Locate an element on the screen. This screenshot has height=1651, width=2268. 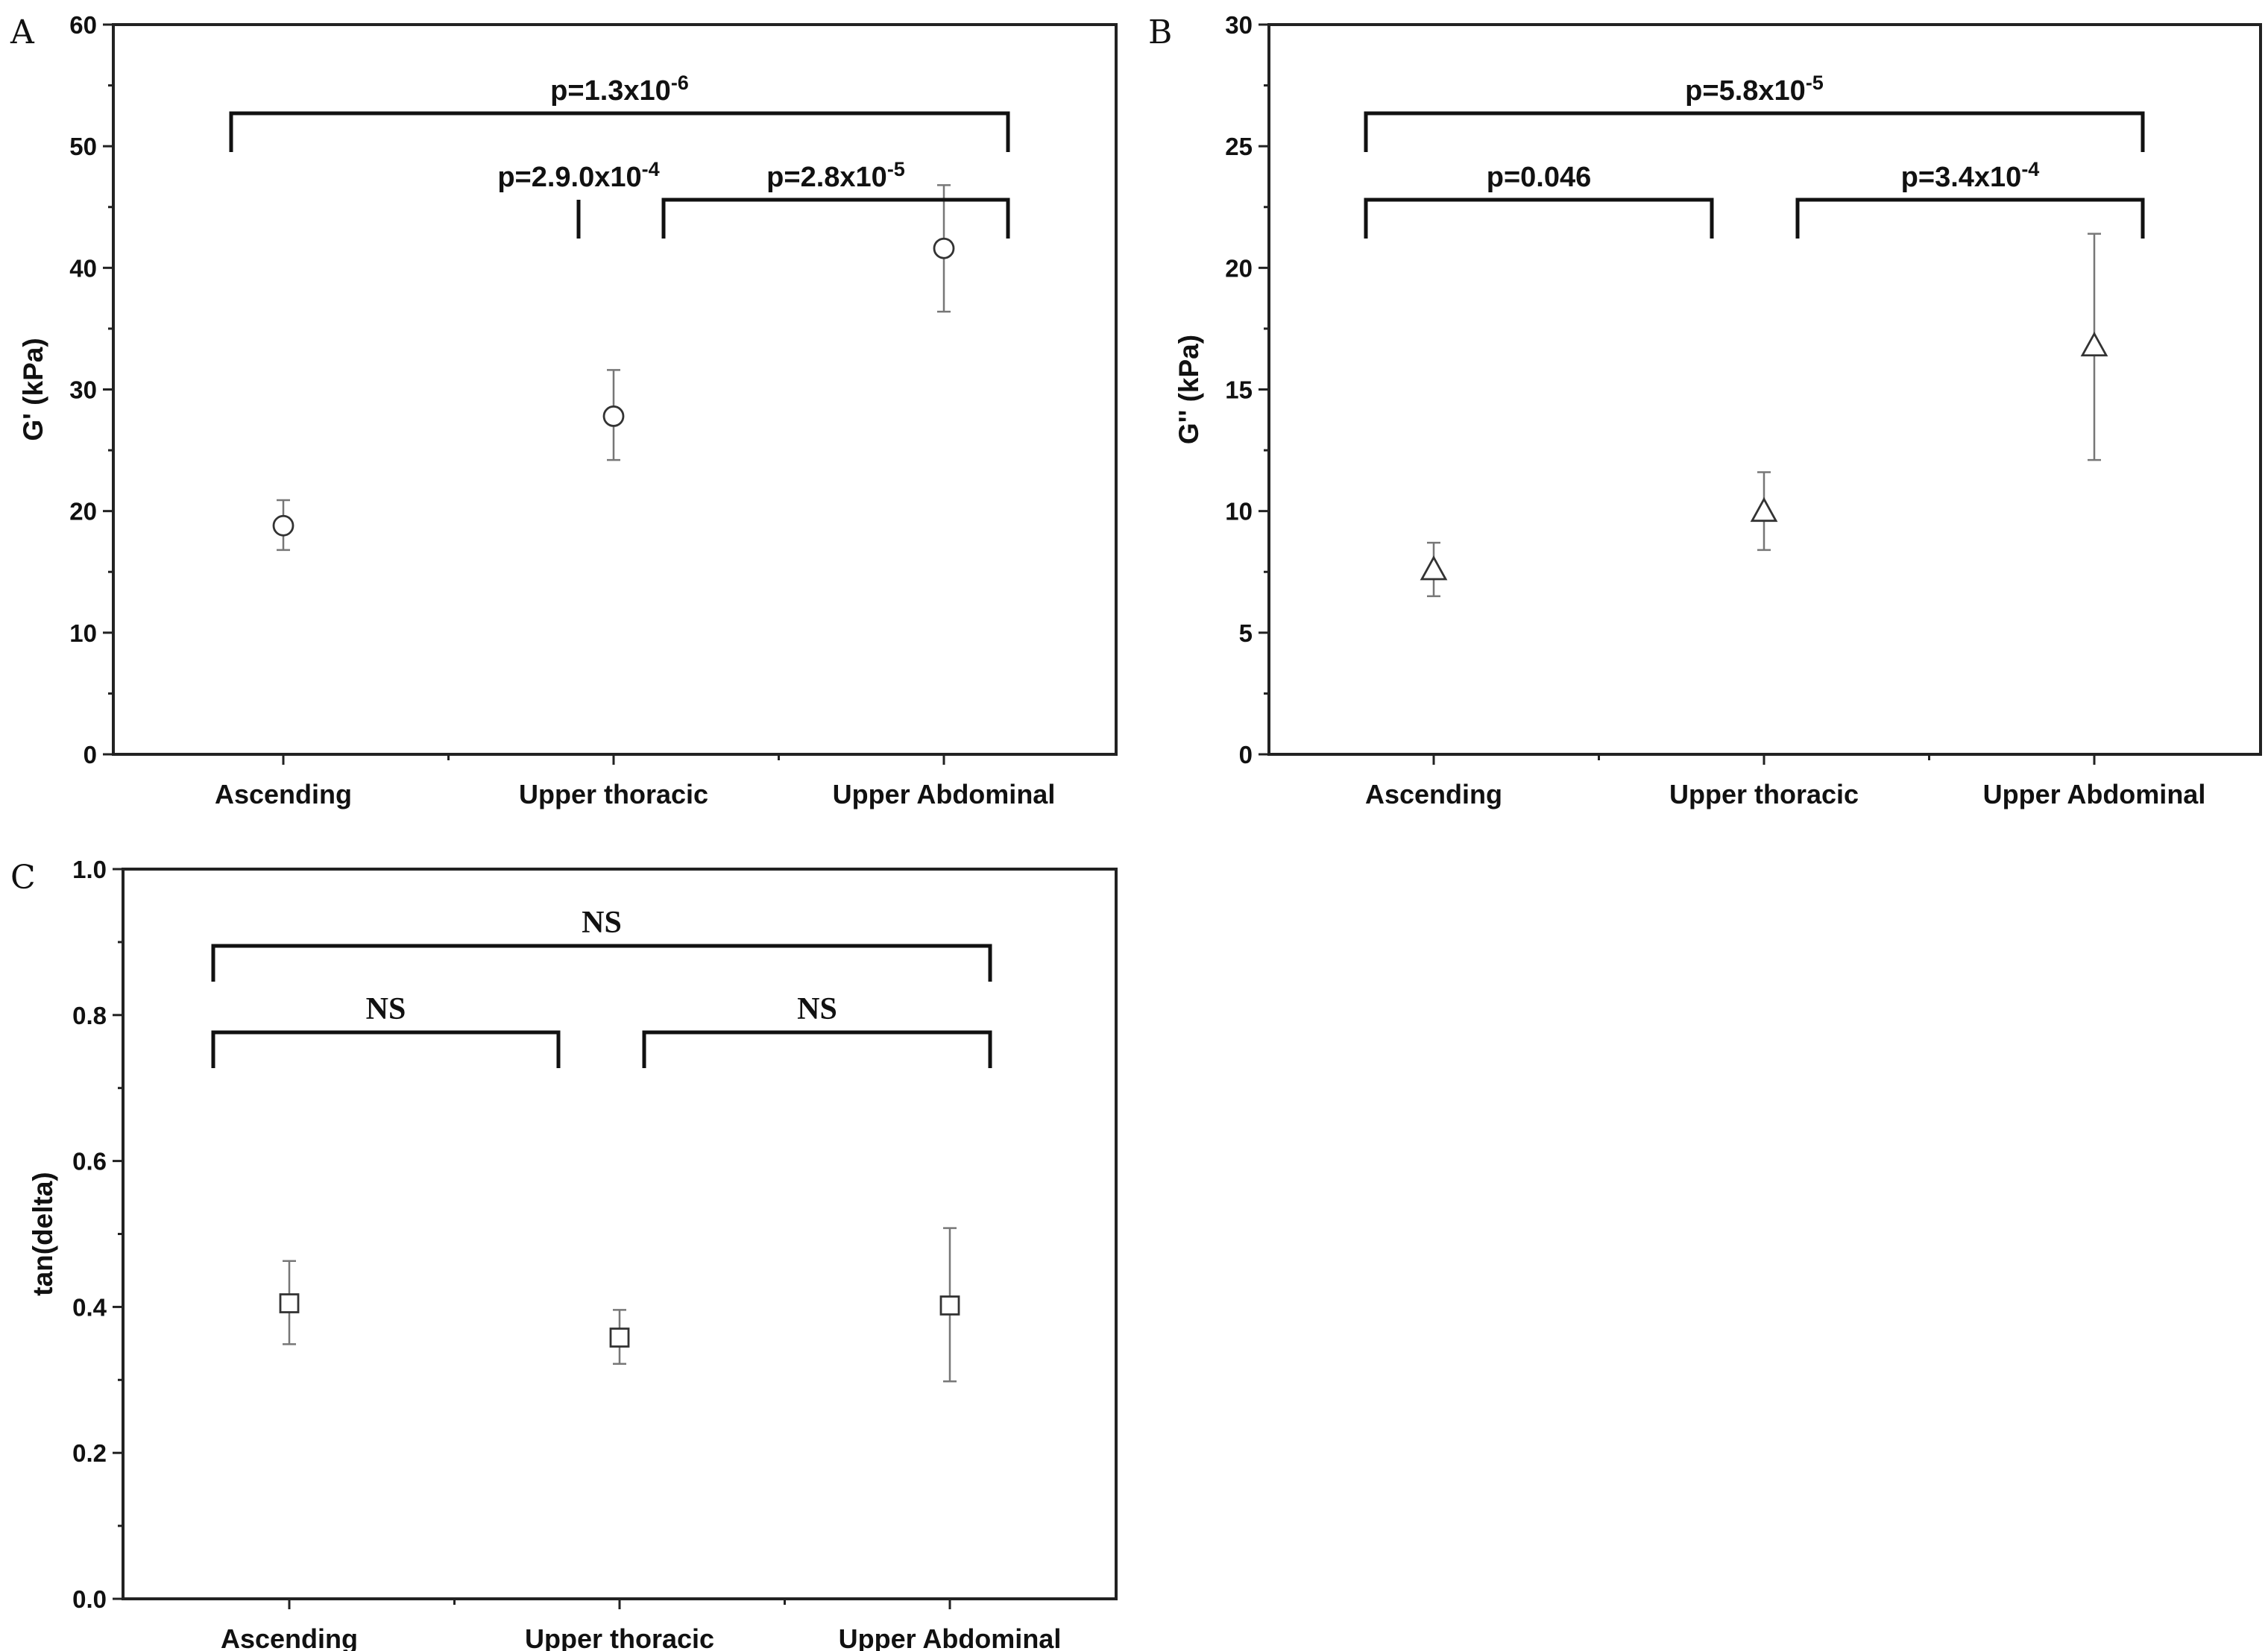
p-value-label: p=2.9.0x10-4 is located at coordinates (578, 175).